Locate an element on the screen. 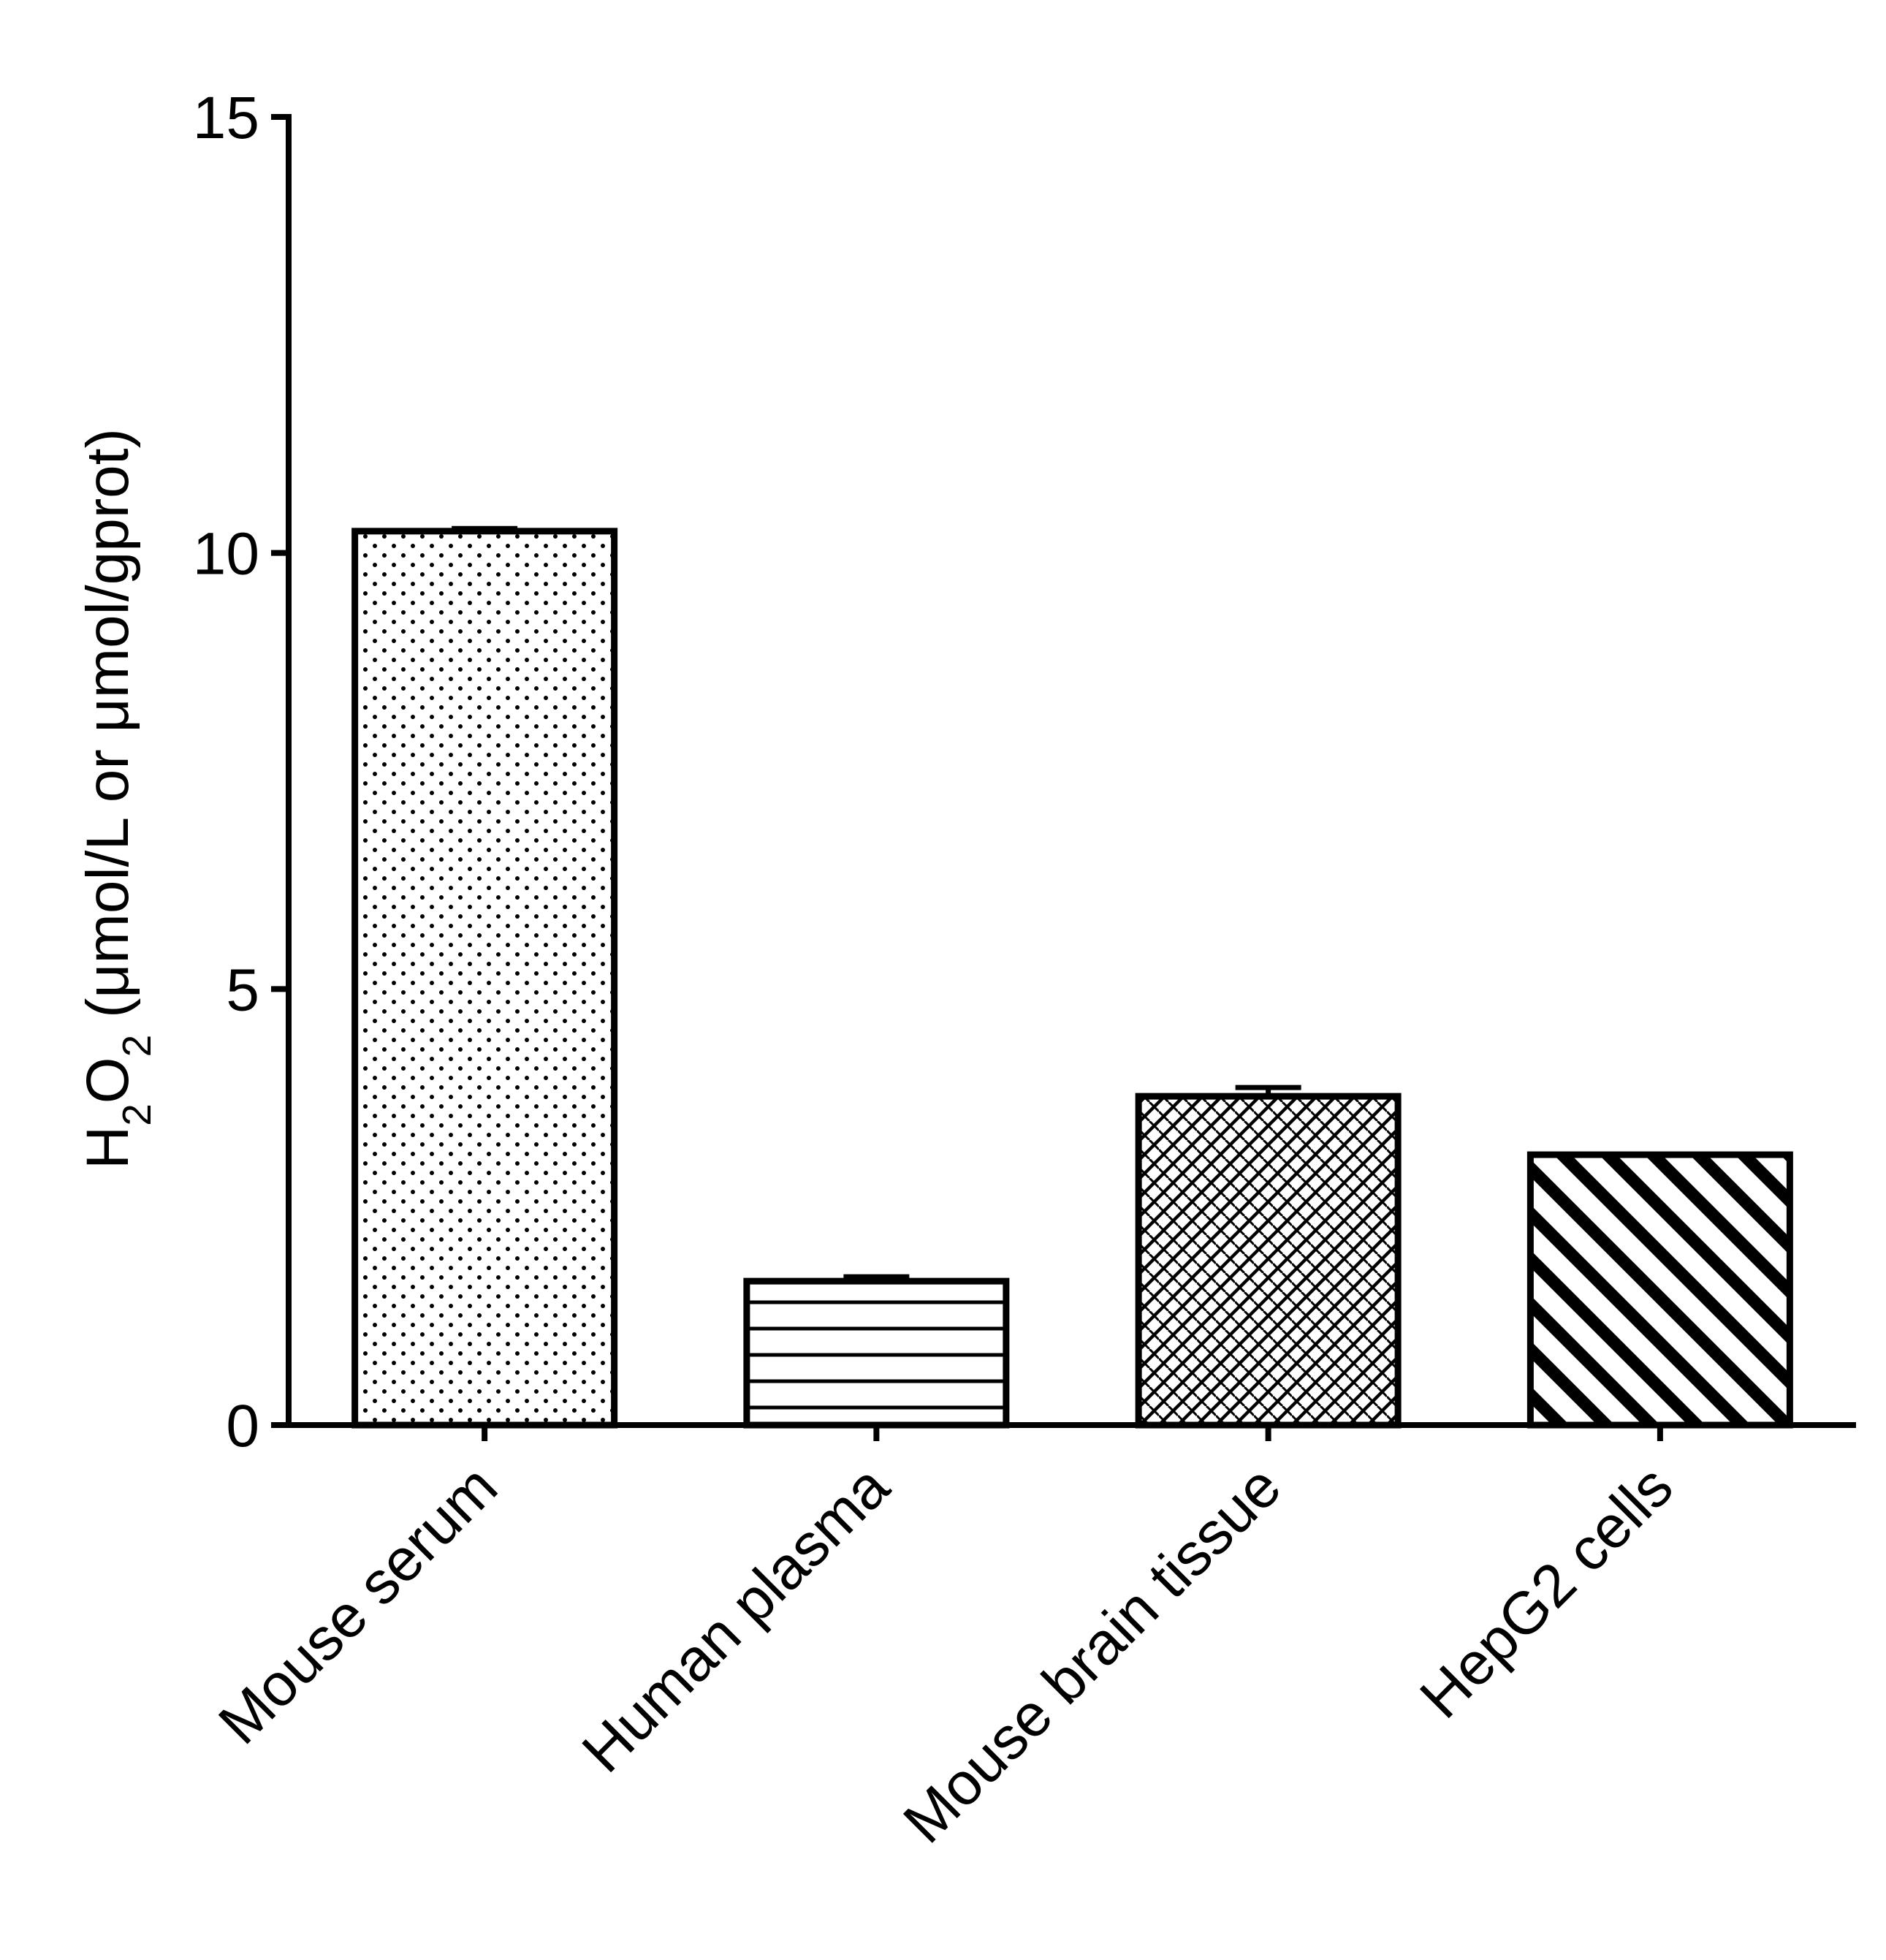 The height and width of the screenshot is (1960, 1886). y-axis-title: H2O2 (μmol/L or μmol/gprot) is located at coordinates (117, 798).